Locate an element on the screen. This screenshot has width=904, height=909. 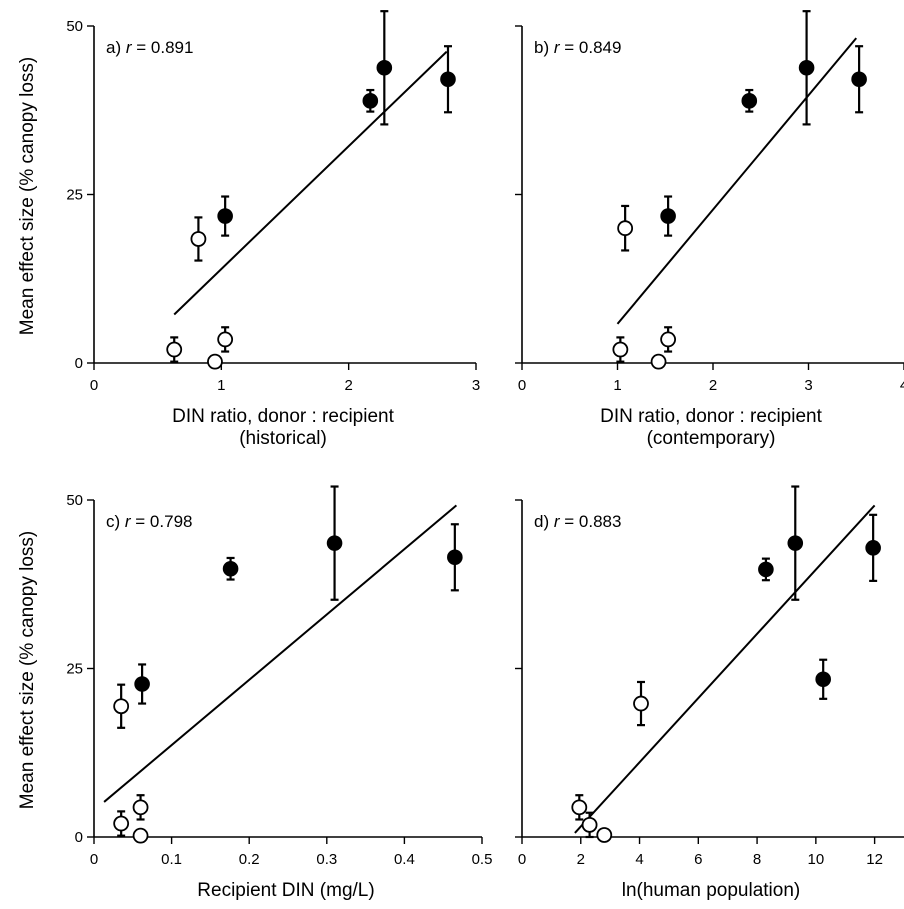
panel-label: b) r = 0.849 is located at coordinates (577, 47).